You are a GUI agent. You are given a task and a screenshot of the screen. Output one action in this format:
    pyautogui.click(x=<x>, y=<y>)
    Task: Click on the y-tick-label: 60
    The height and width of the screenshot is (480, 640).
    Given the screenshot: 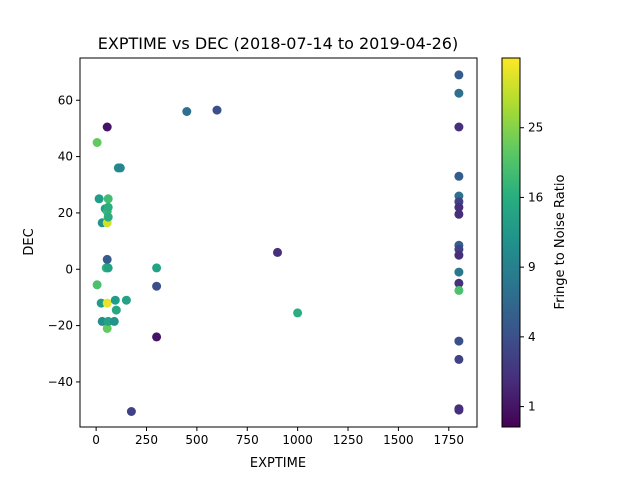 What is the action you would take?
    pyautogui.click(x=65, y=100)
    